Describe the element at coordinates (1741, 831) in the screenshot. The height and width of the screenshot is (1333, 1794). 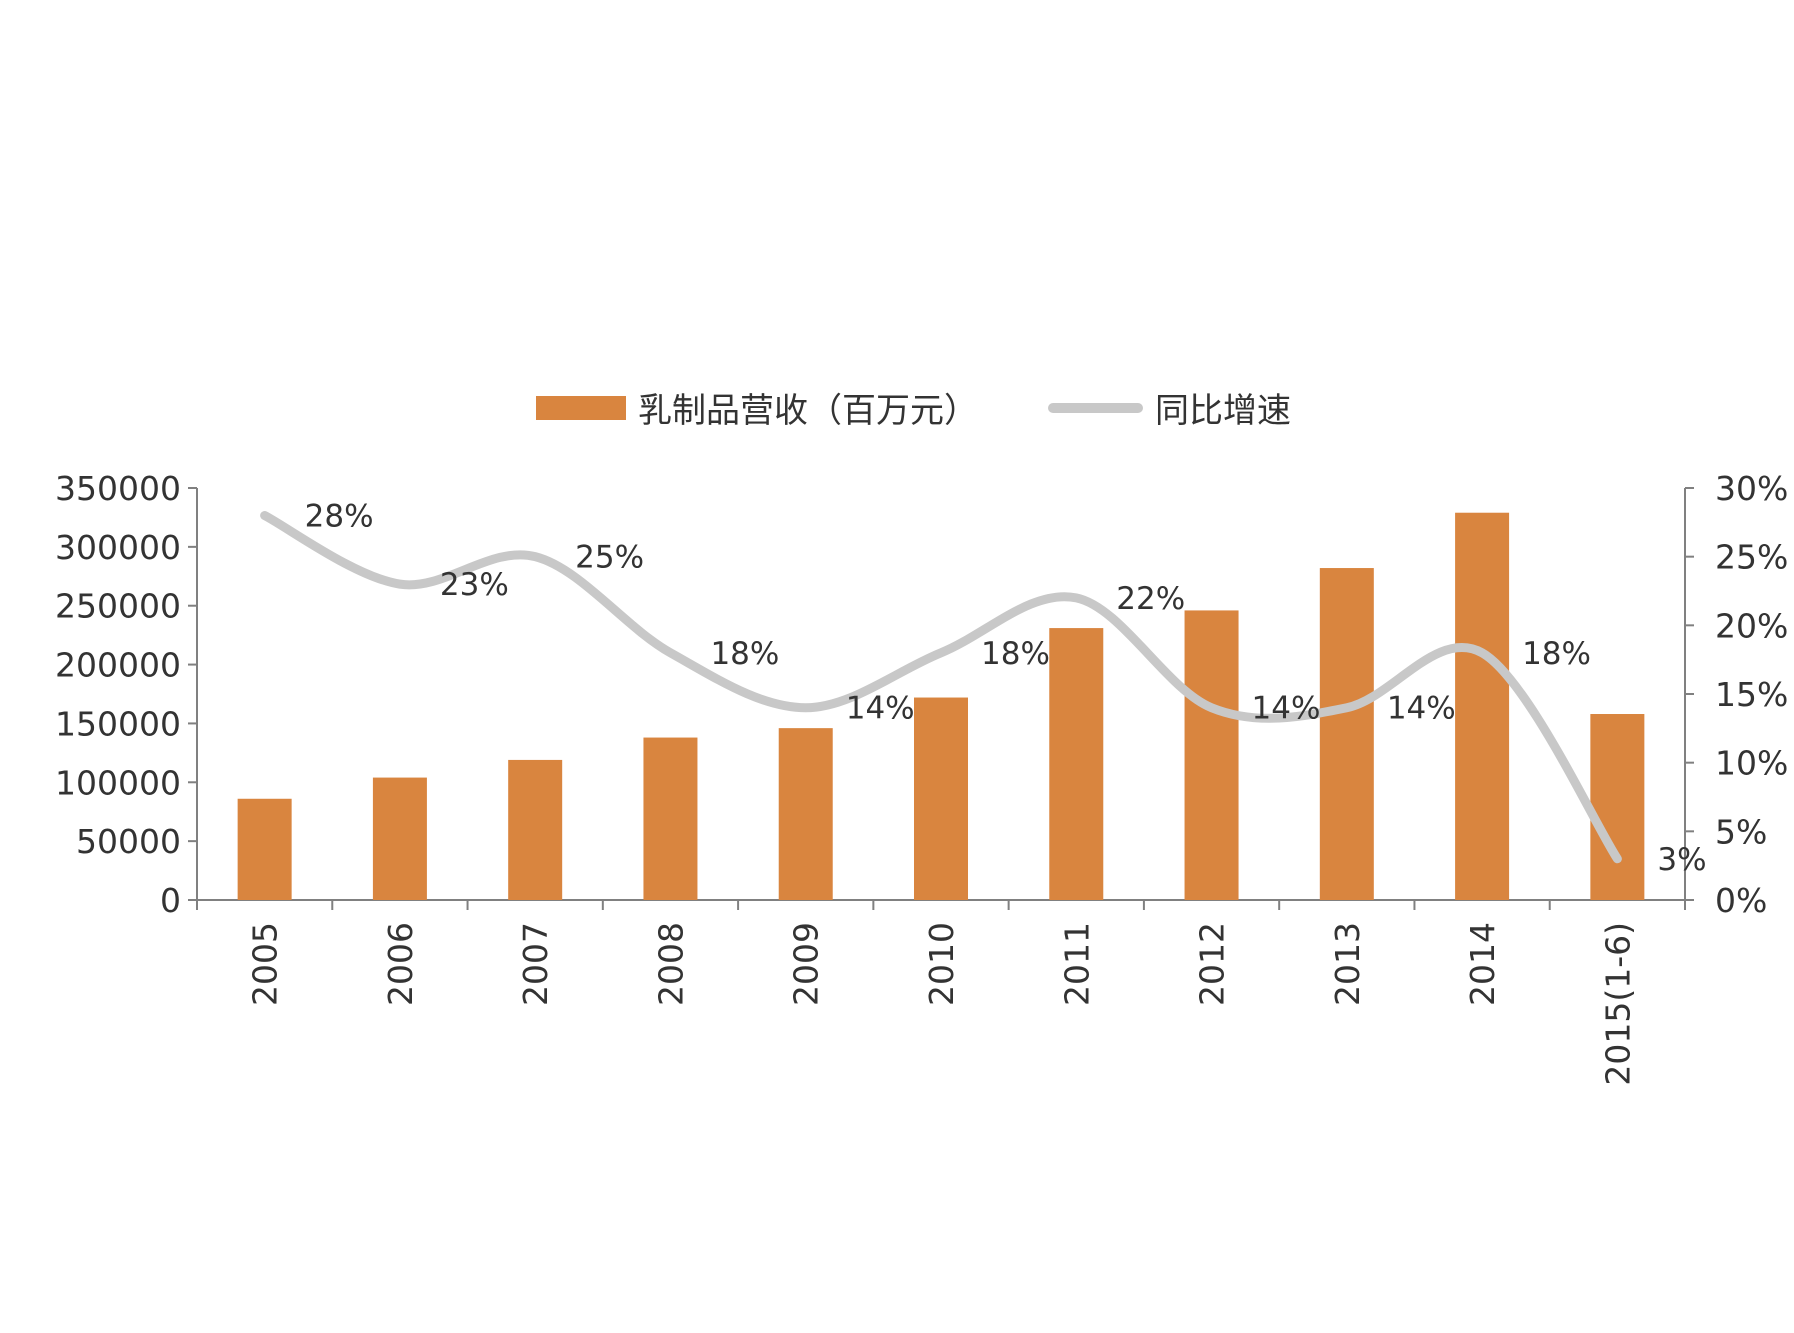
I see `right-tick-label: 5%` at that location.